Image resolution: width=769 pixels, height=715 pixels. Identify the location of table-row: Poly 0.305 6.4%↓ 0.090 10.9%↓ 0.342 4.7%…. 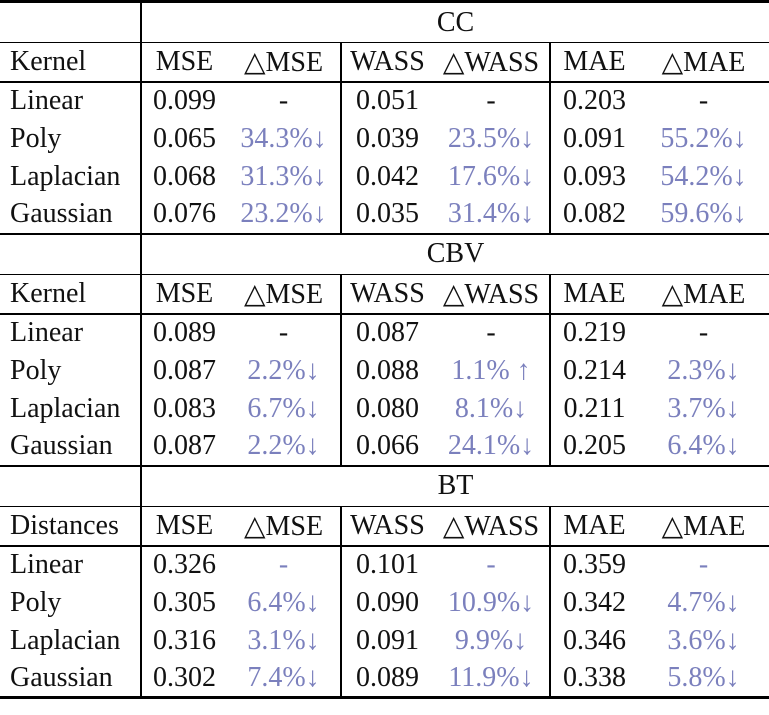
(384, 602).